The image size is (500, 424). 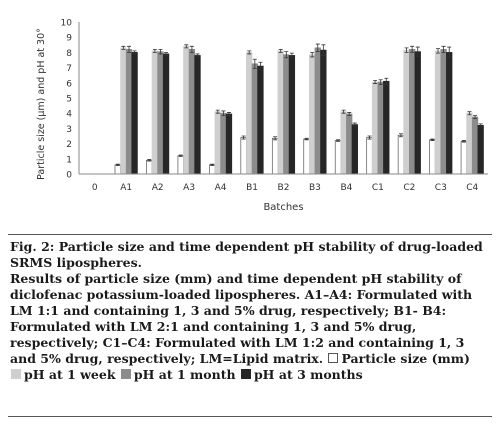 What do you see at coordinates (378, 188) in the screenshot?
I see `x-tick-label: C1` at bounding box center [378, 188].